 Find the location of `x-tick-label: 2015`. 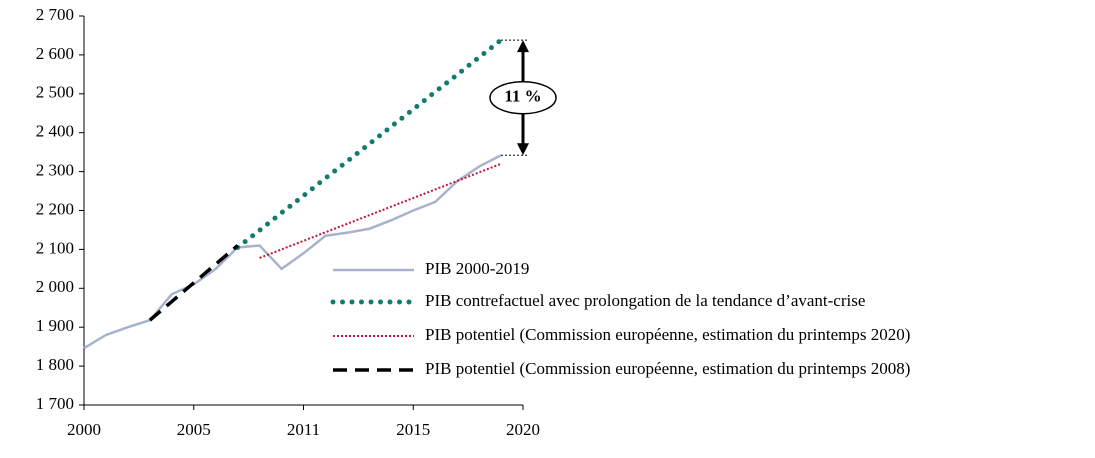

x-tick-label: 2015 is located at coordinates (413, 429).